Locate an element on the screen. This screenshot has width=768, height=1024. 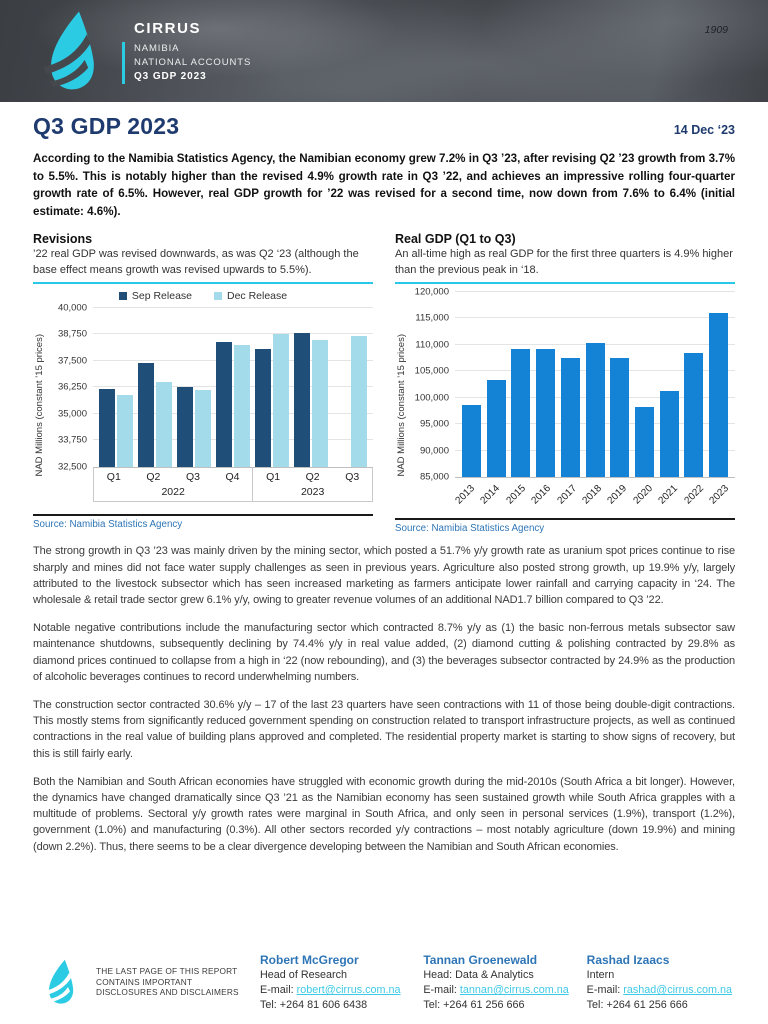
bar-group-Q1 is located at coordinates (116, 387).